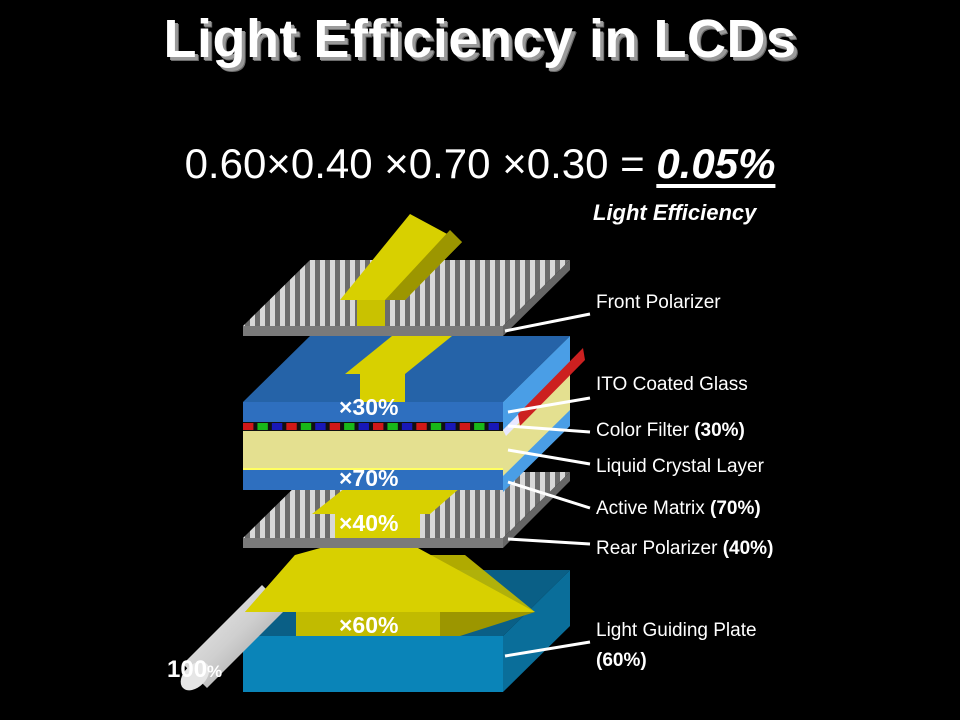 The height and width of the screenshot is (720, 960). Describe the element at coordinates (369, 407) in the screenshot. I see `color-filter-factor: ×30%` at that location.